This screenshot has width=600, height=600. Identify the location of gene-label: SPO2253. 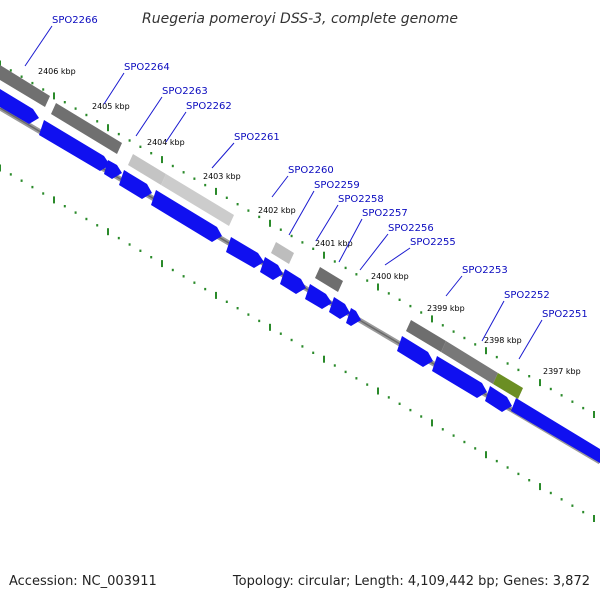
(485, 270).